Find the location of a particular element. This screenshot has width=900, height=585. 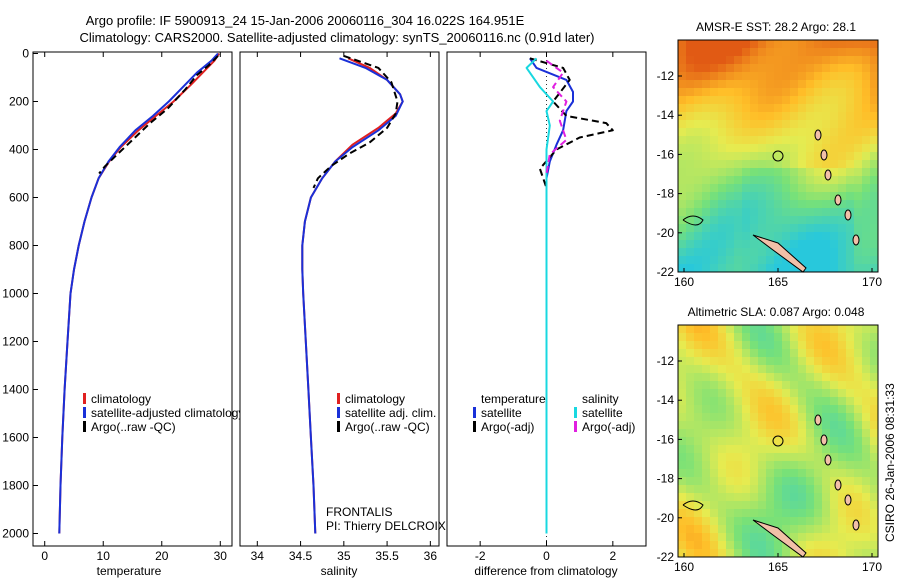

legend-swatch-clim is located at coordinates (338, 398).